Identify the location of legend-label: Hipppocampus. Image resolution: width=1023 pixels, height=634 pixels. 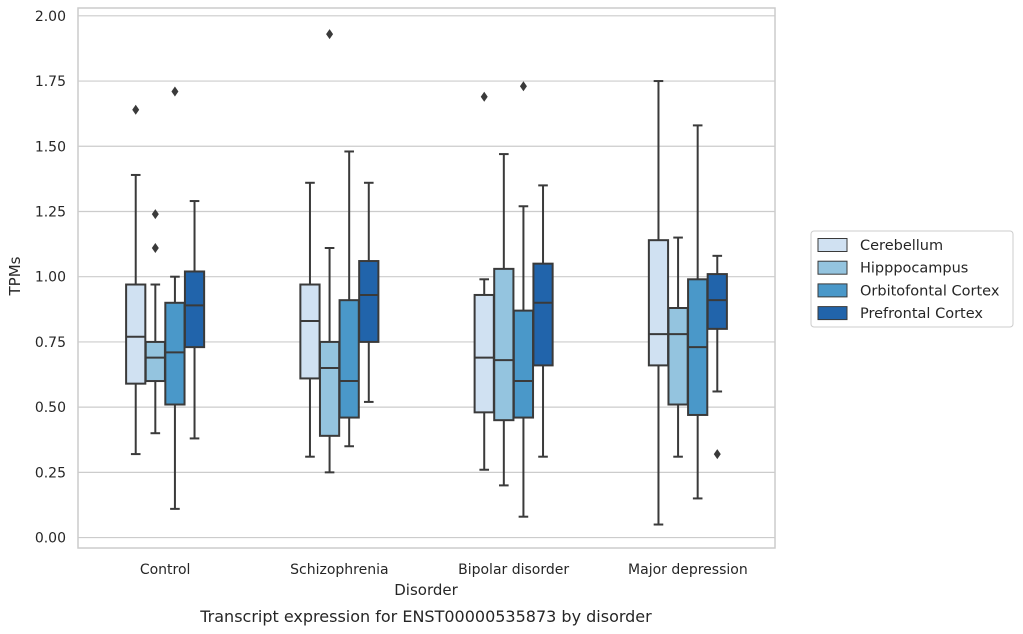
(914, 269).